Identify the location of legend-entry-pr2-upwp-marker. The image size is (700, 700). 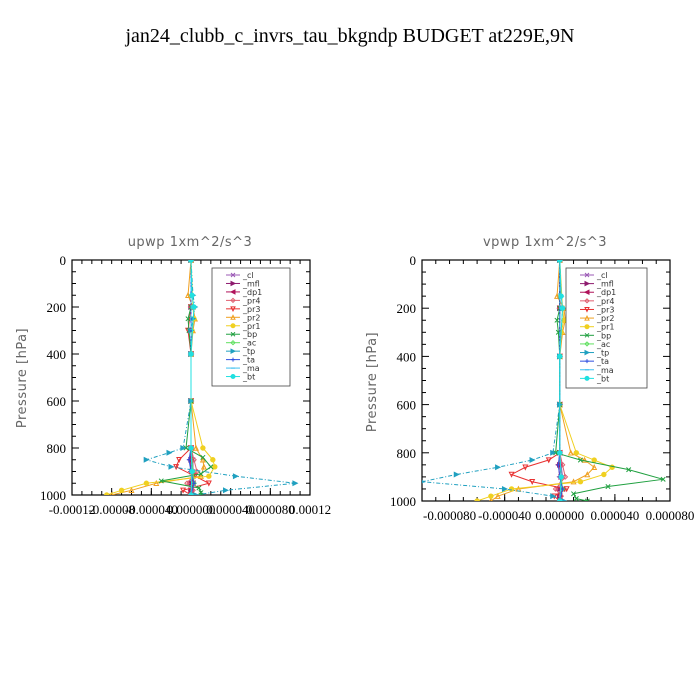
(233, 317).